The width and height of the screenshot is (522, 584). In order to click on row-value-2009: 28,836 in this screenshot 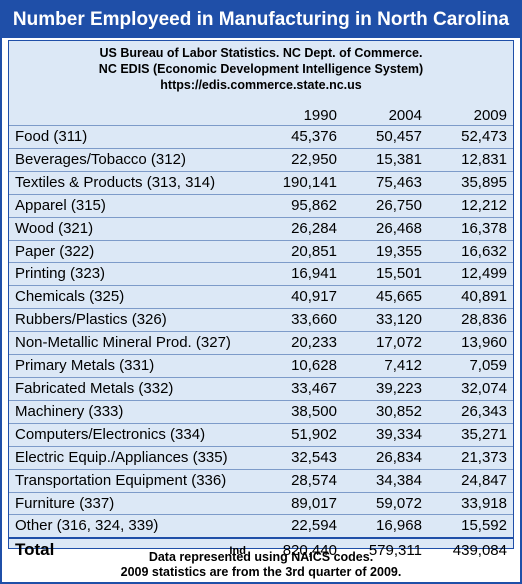, I will do `click(470, 320)`.